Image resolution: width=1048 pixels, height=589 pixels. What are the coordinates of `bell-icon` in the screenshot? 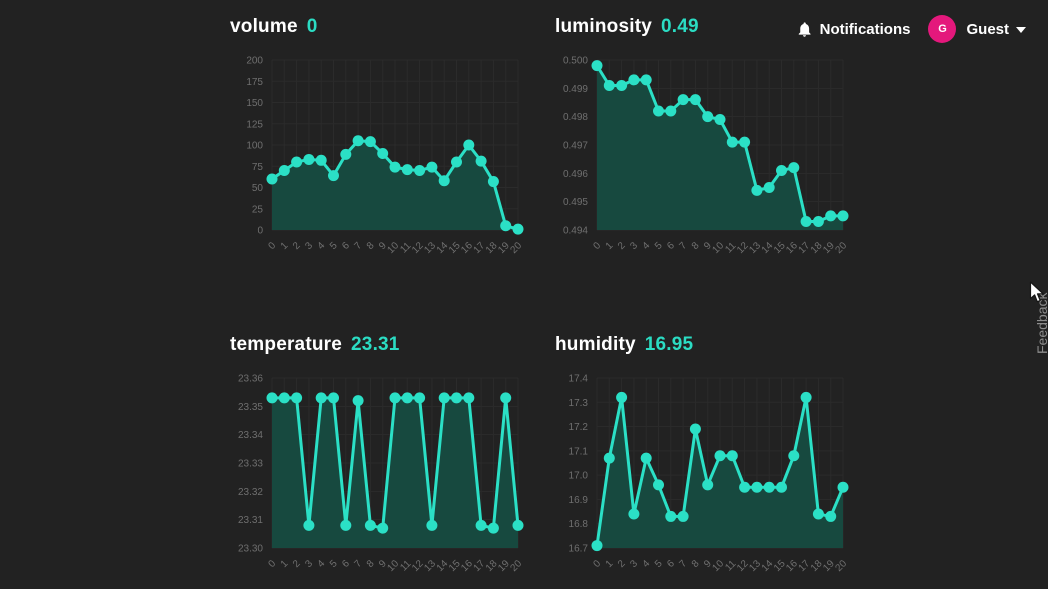 It's located at (804, 29).